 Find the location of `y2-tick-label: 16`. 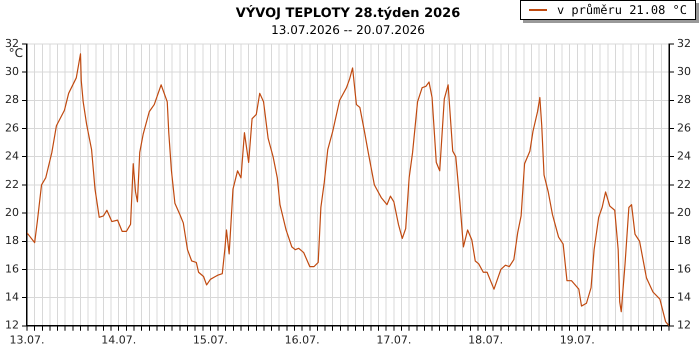

y2-tick-label: 16 is located at coordinates (684, 269).